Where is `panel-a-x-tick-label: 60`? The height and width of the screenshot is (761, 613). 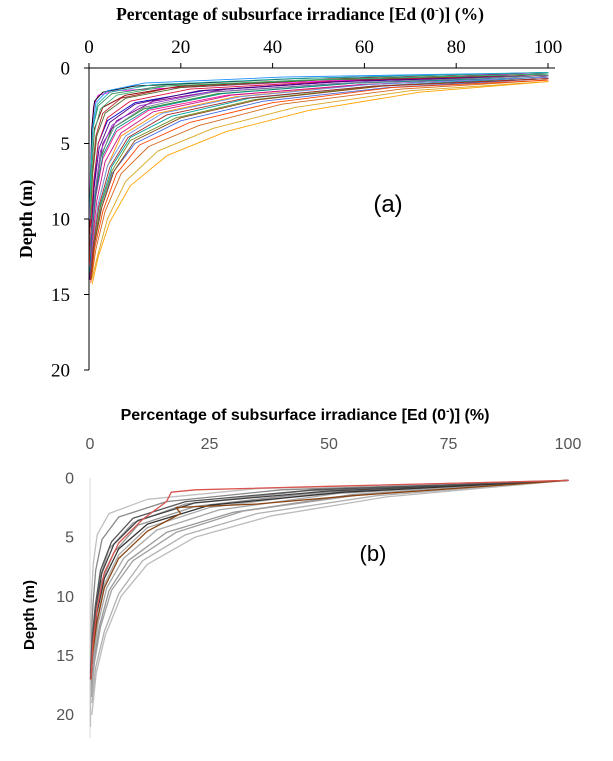 panel-a-x-tick-label: 60 is located at coordinates (364, 47).